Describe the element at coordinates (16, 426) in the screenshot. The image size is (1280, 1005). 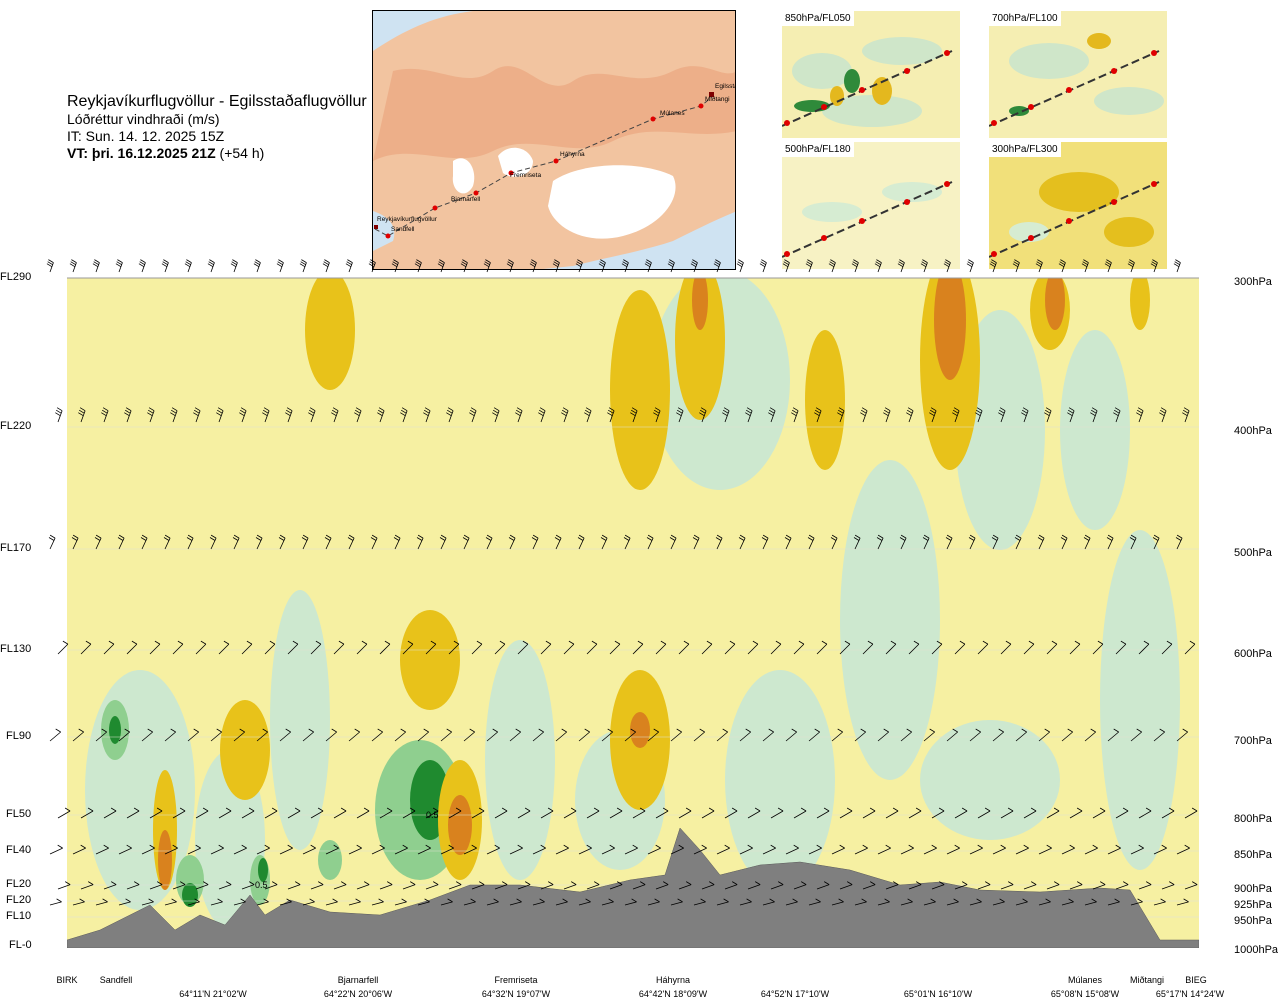
I see `left-level-1: FL220` at that location.